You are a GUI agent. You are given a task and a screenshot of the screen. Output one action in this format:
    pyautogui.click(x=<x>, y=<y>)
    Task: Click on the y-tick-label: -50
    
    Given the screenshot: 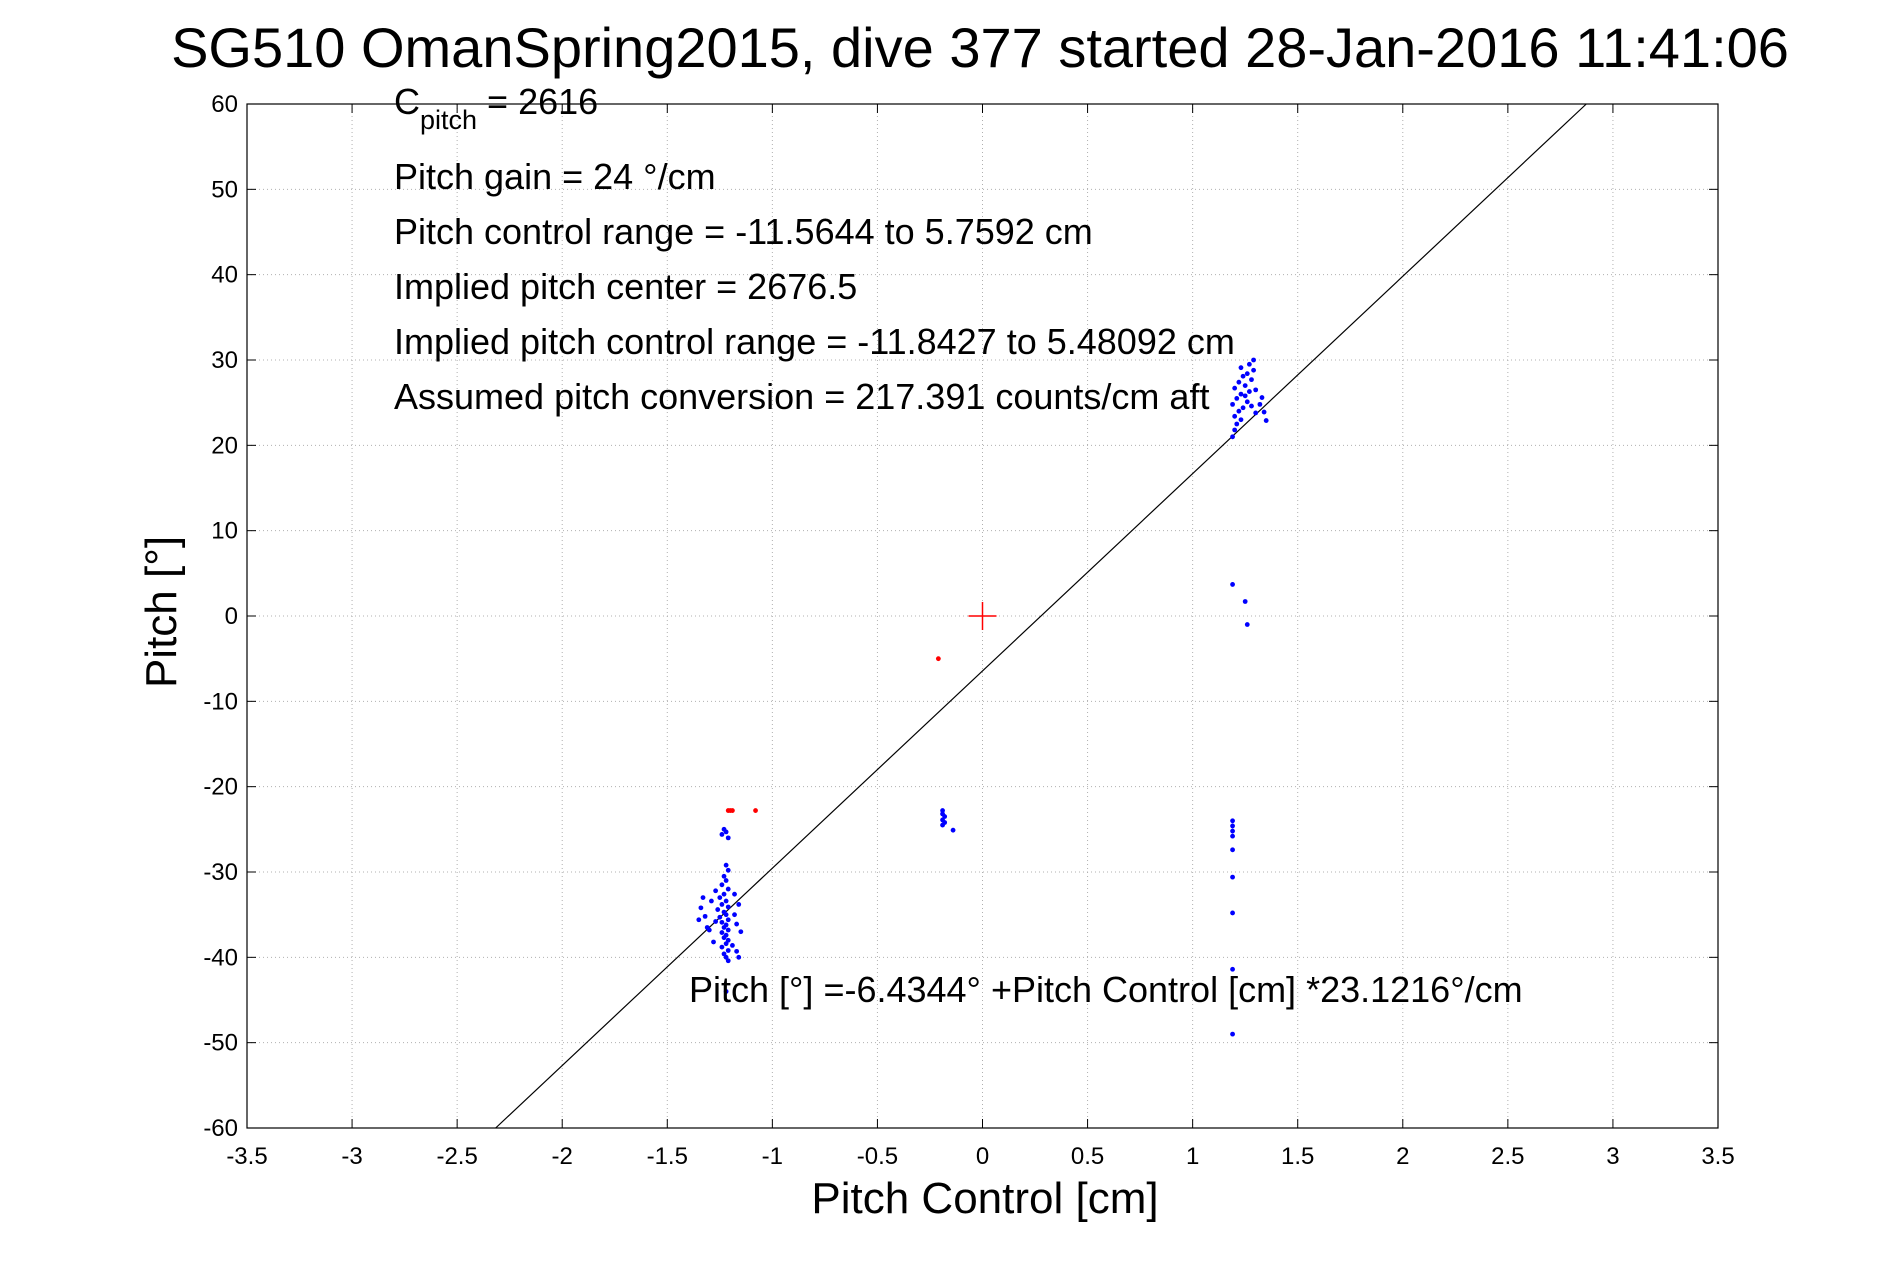 What is the action you would take?
    pyautogui.click(x=220, y=1043)
    